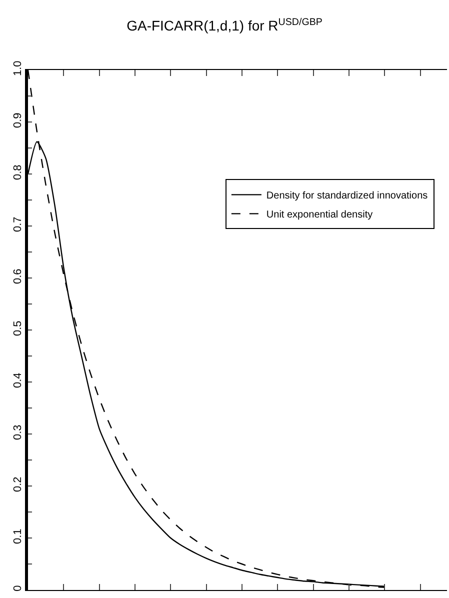 The width and height of the screenshot is (449, 598). Describe the element at coordinates (18, 224) in the screenshot. I see `y-tick-label: 0.7` at that location.